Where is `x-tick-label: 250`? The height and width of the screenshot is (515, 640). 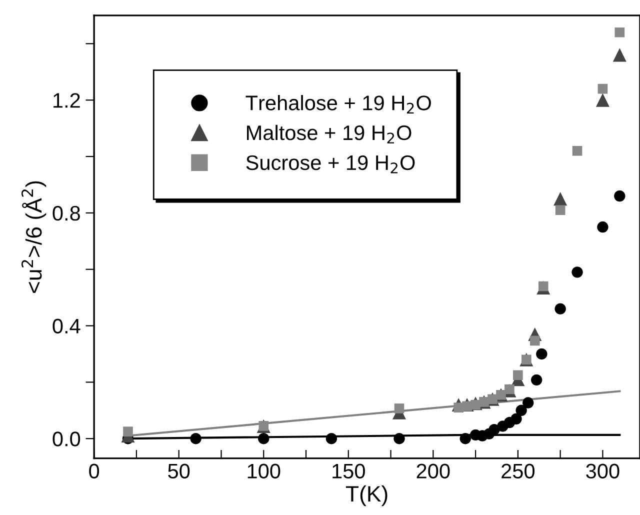
x-tick-label: 250 is located at coordinates (518, 471).